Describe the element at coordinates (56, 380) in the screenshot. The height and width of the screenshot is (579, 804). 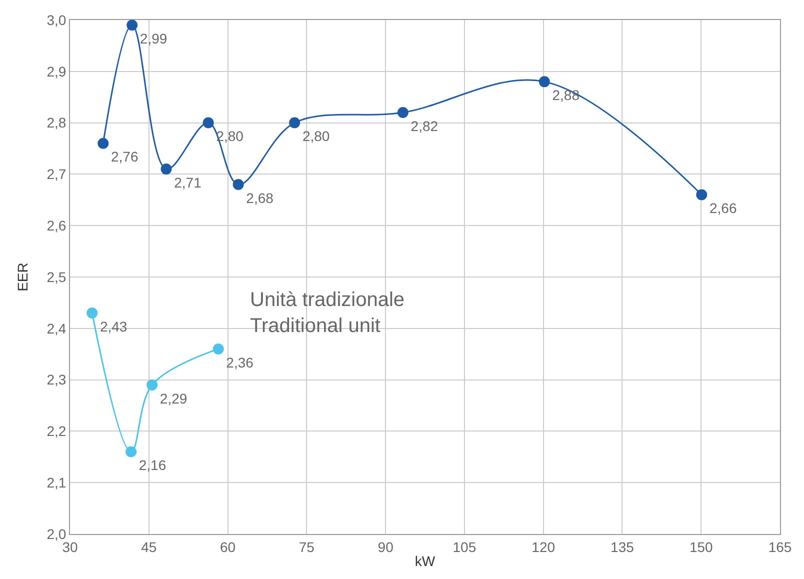
I see `y-tick-label: 2,3` at that location.